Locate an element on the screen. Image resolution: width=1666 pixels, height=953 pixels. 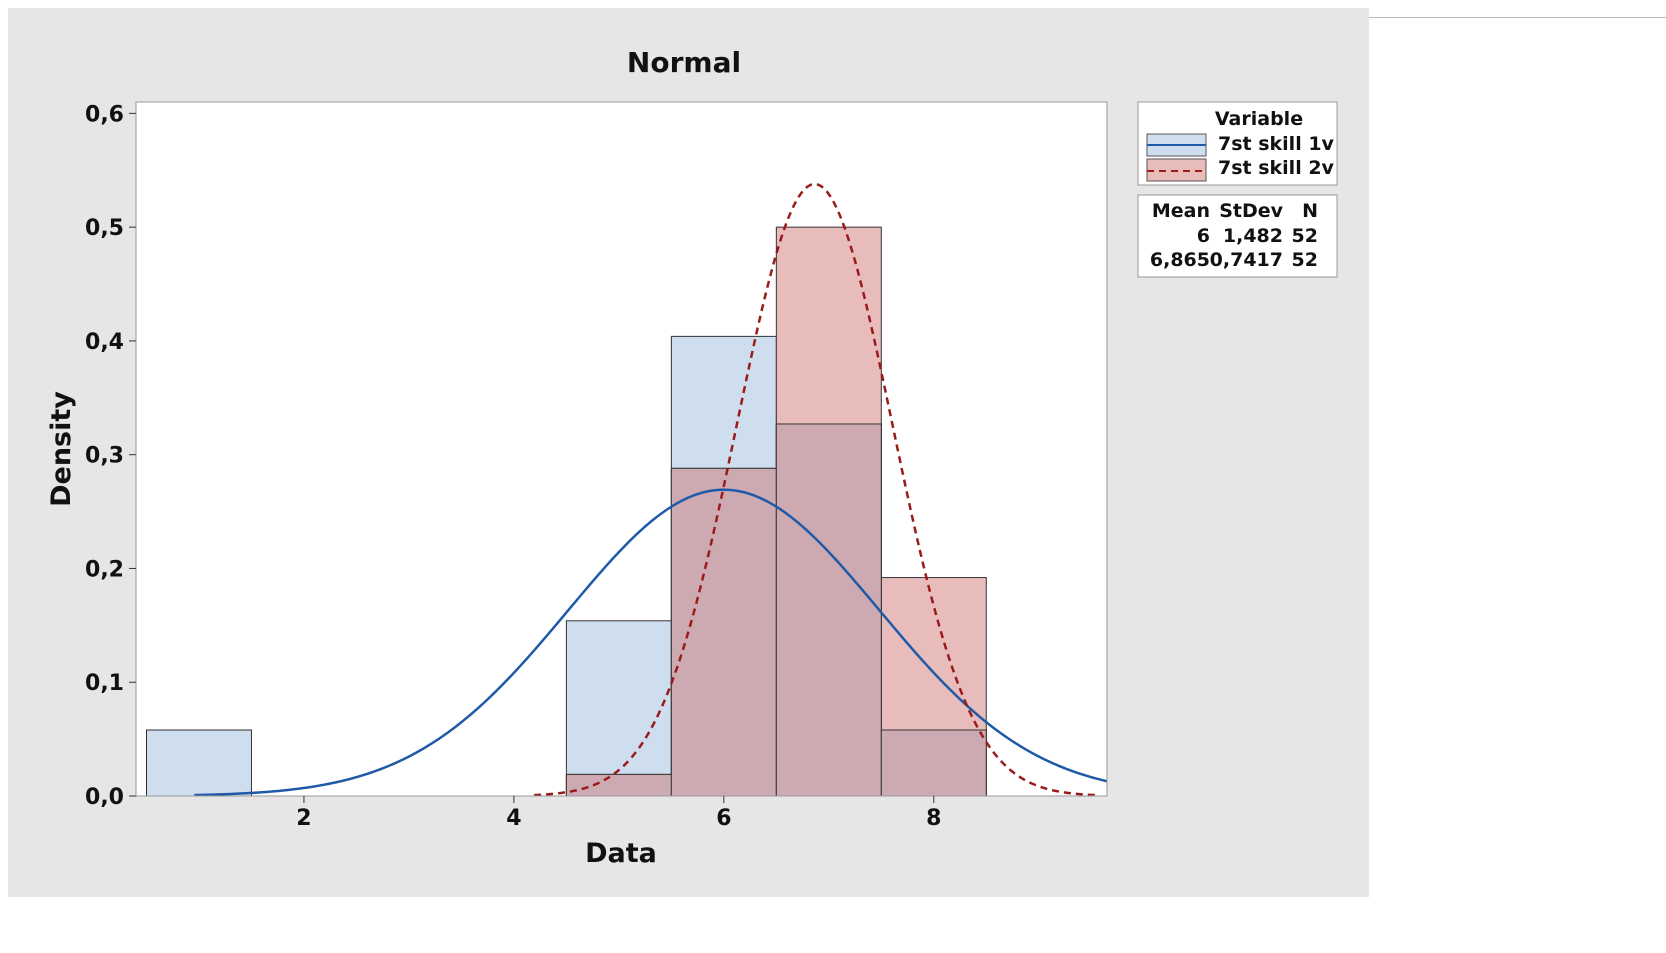
stats-box is located at coordinates (1237, 236).